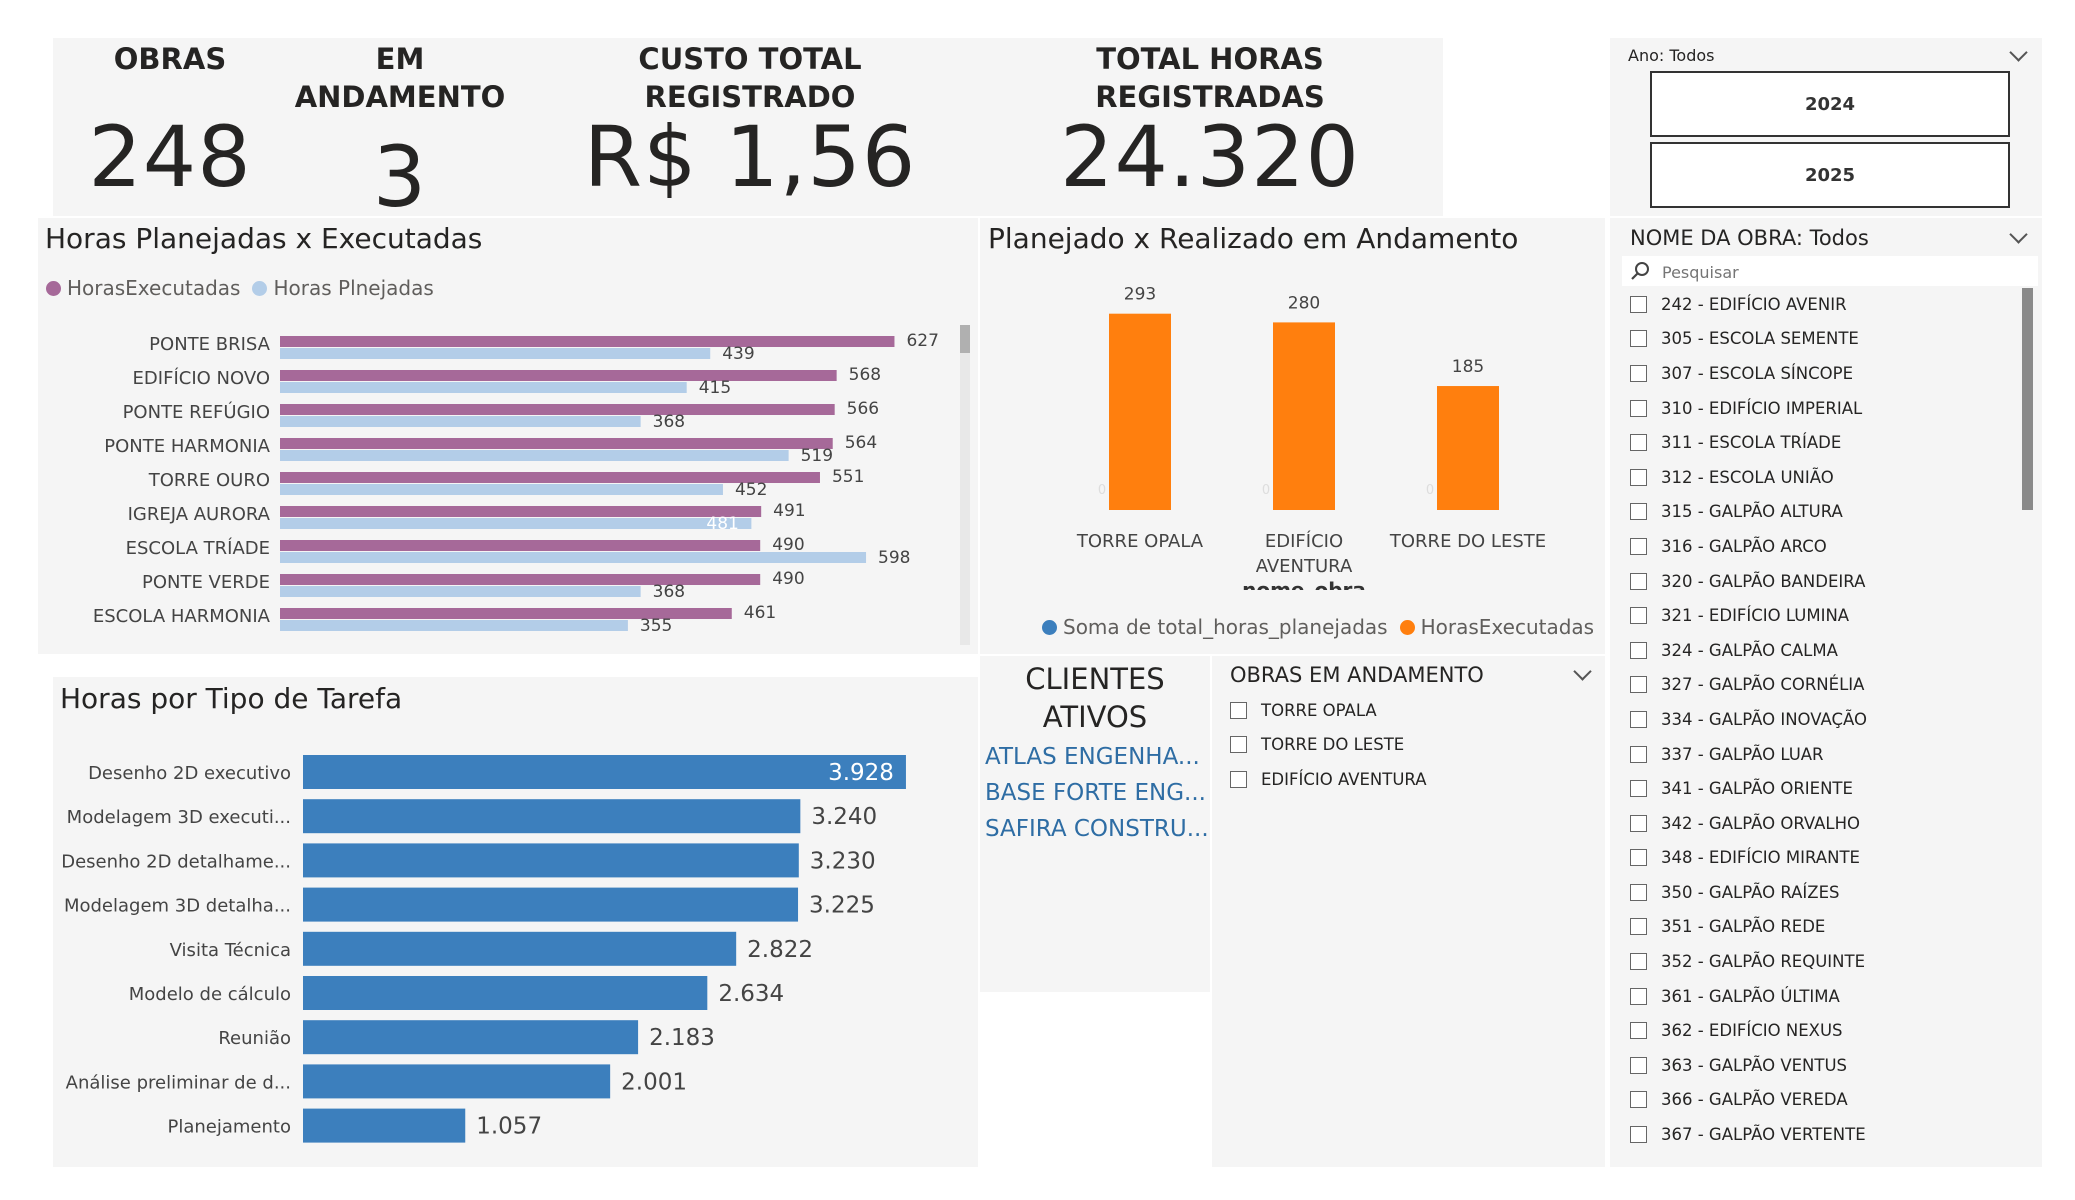 Image resolution: width=2075 pixels, height=1200 pixels. Describe the element at coordinates (1842, 272) in the screenshot. I see `obra-search-input` at that location.